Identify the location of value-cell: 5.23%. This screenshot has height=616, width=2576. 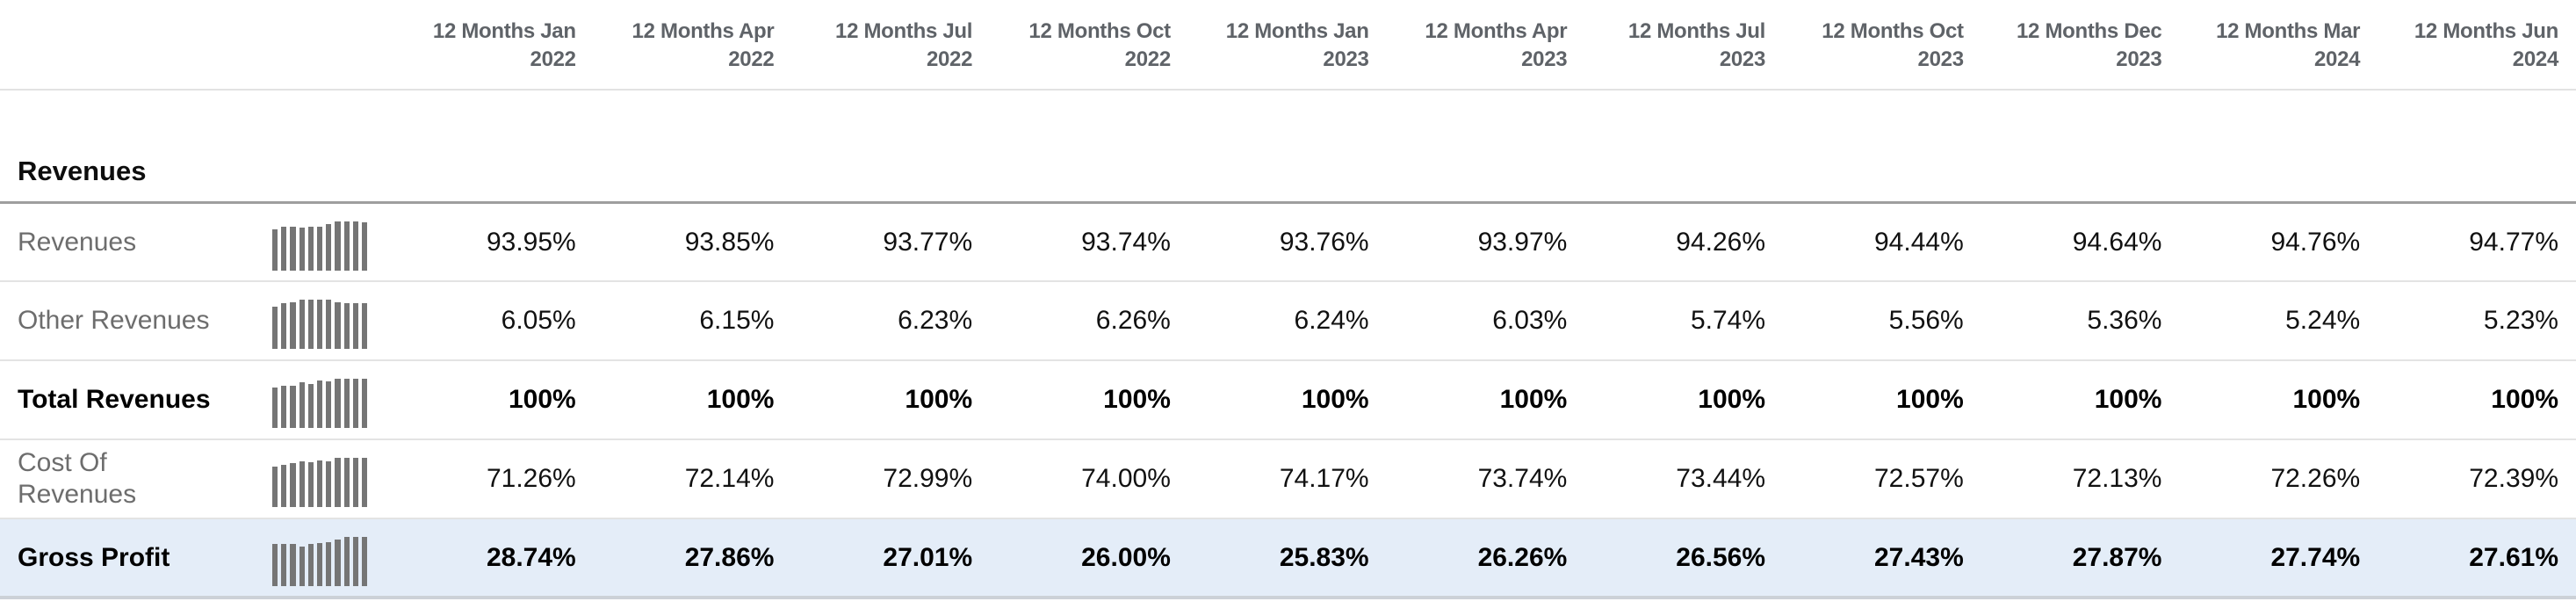
(2520, 321).